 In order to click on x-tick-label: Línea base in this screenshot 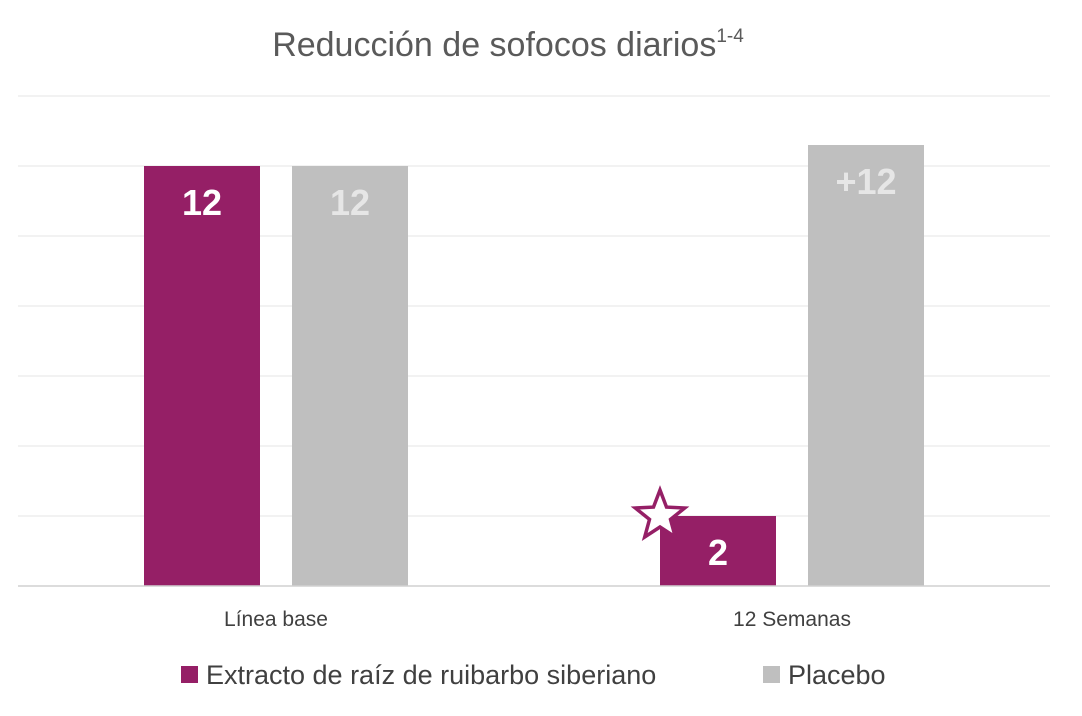, I will do `click(276, 619)`.